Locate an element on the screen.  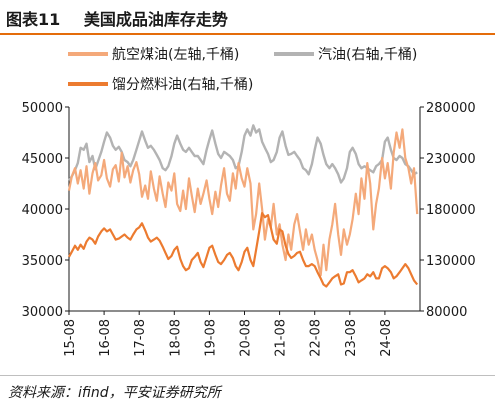
figure-footer: 资料来源：ifind，平安证券研究所 is located at coordinates (247, 392).